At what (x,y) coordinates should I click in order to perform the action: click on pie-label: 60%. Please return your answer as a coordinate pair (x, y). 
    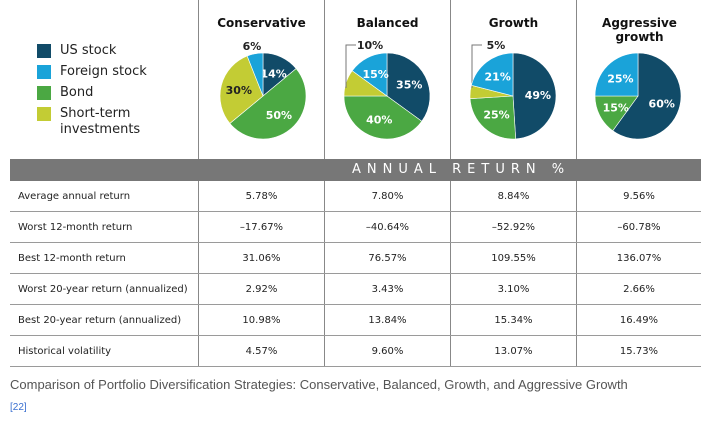
    Looking at the image, I should click on (662, 104).